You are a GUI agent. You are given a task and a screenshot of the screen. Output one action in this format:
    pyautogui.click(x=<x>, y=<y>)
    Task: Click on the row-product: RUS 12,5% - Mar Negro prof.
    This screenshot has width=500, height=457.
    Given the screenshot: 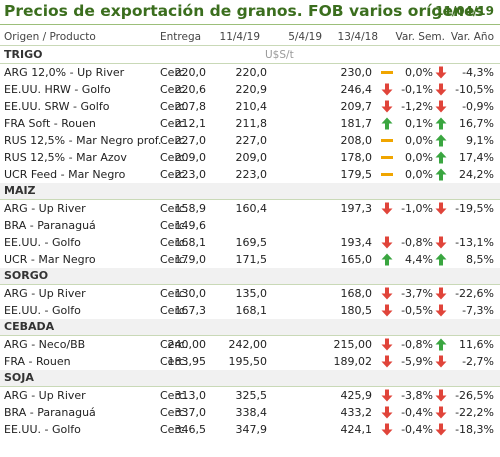 What is the action you would take?
    pyautogui.click(x=83, y=140)
    